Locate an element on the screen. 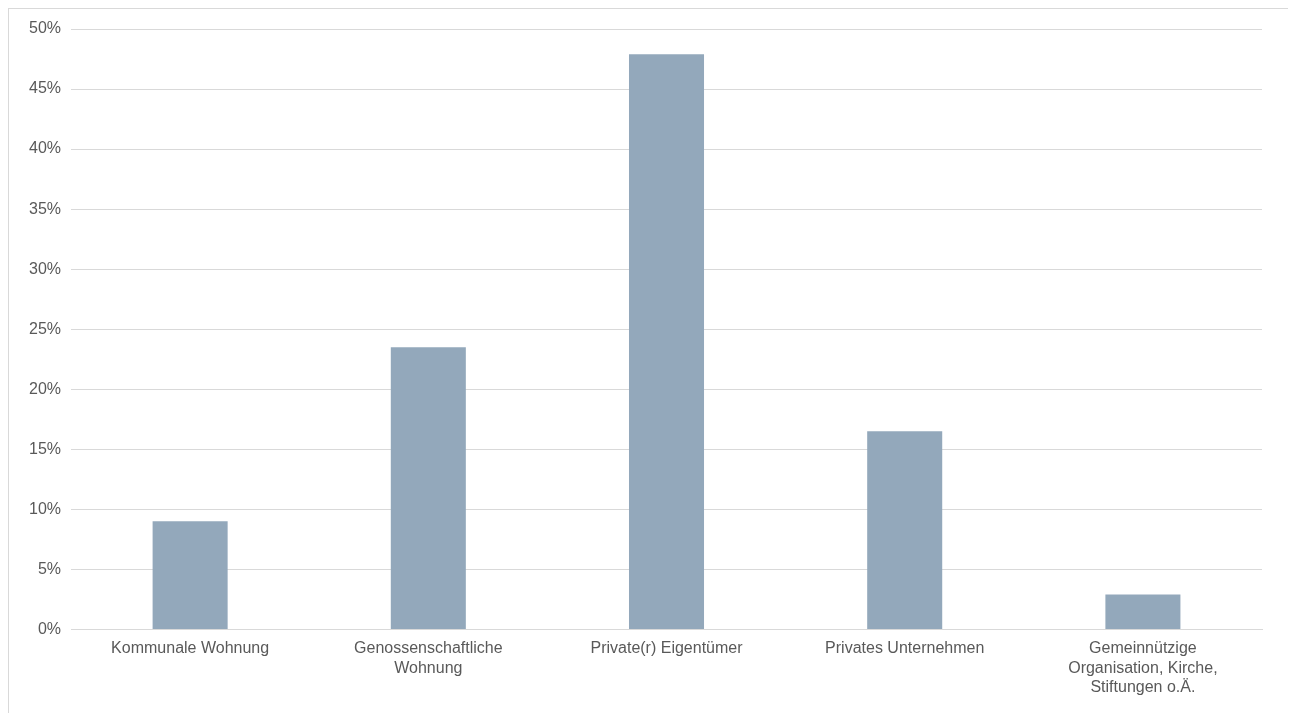 The height and width of the screenshot is (713, 1290). x-tick-label: Privates Unternehmen is located at coordinates (905, 648).